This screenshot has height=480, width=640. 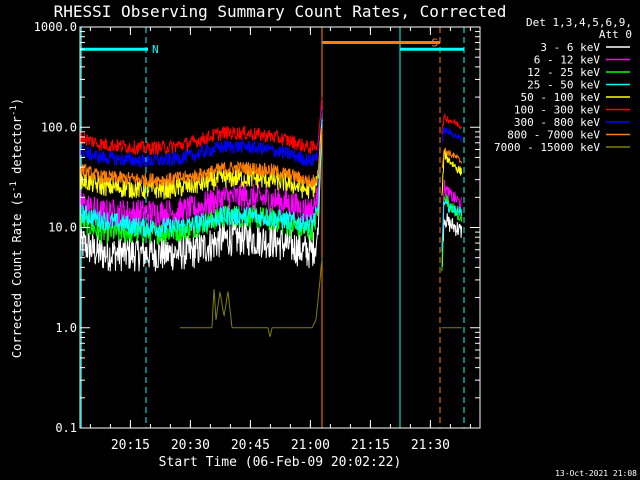 I want to click on legend-label: 50 - 100 keV, so click(x=561, y=97).